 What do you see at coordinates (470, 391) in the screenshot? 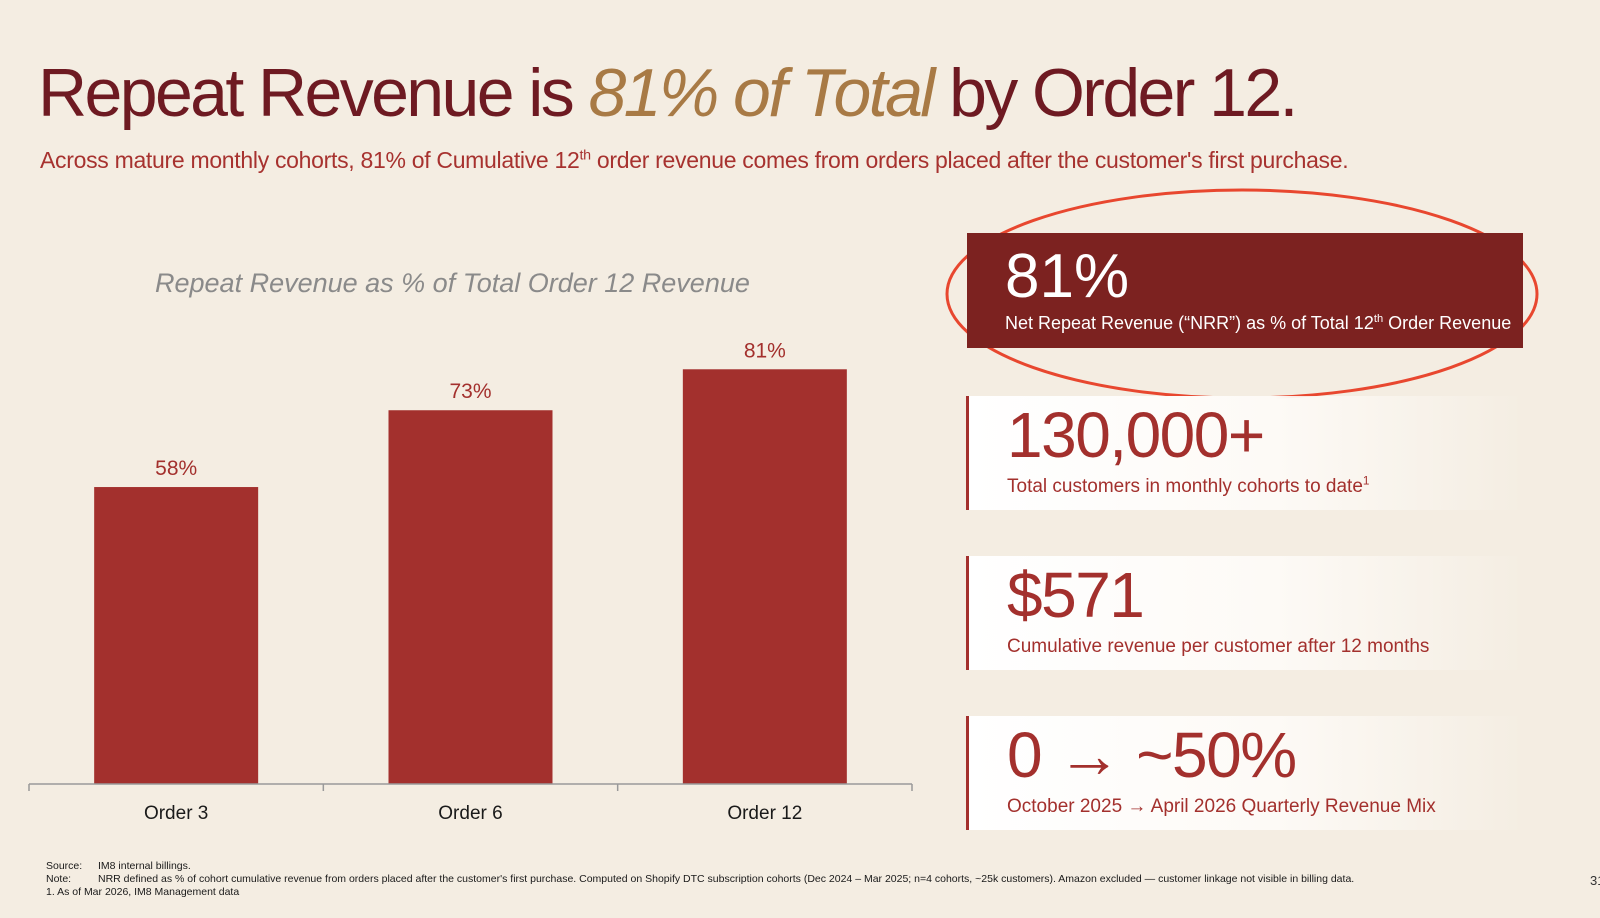
I see `bar-value-label-2: 73%` at bounding box center [470, 391].